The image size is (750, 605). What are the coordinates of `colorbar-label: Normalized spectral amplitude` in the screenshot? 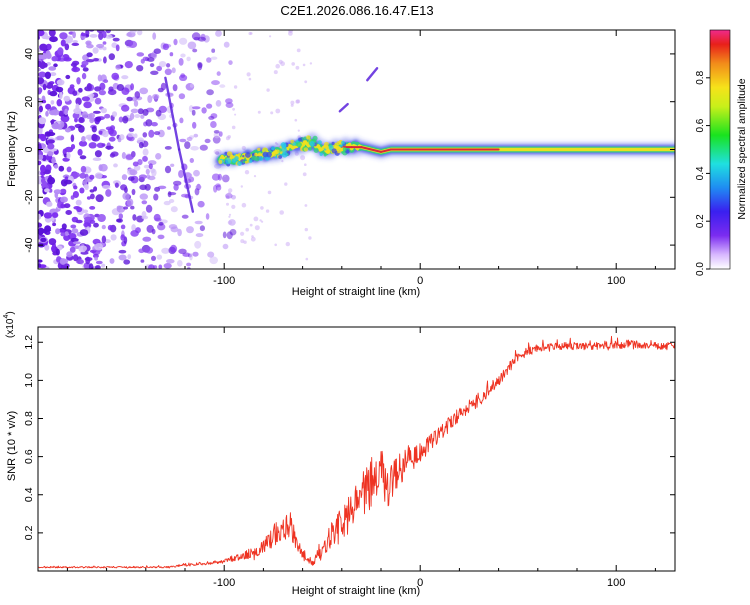 It's located at (742, 148).